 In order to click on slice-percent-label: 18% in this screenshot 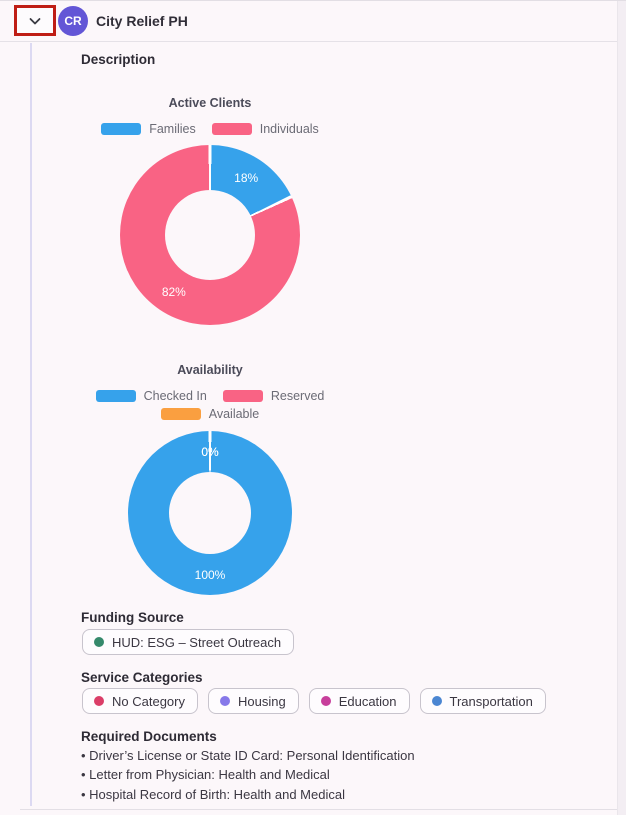, I will do `click(246, 178)`.